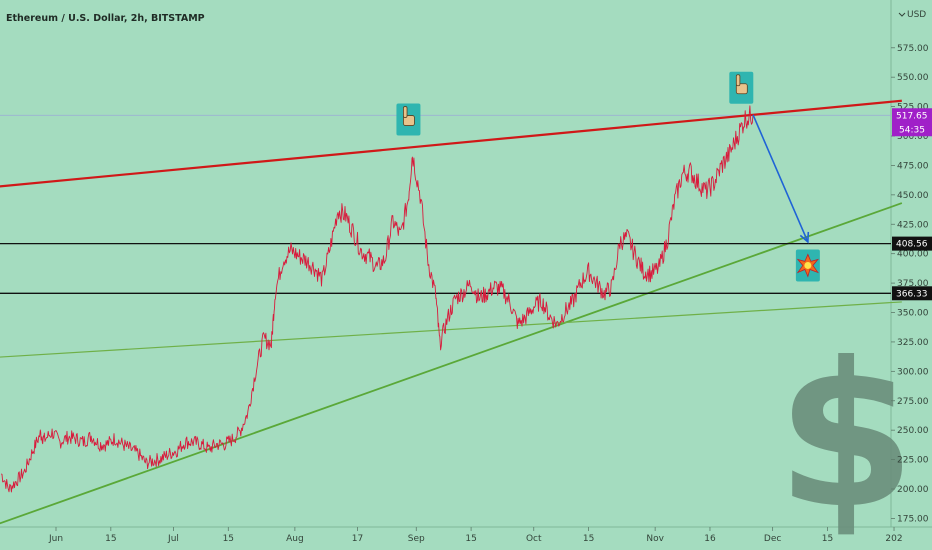  Describe the element at coordinates (913, 225) in the screenshot. I see `y-tick-label: 425.00` at that location.